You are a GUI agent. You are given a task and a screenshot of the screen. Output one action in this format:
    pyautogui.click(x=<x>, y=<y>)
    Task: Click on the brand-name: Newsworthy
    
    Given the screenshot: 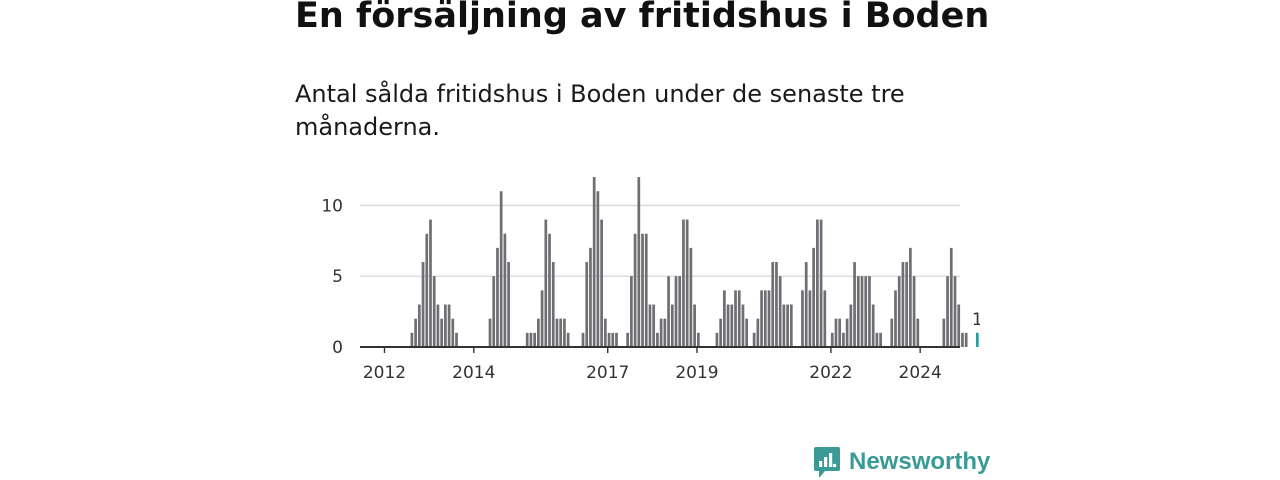 What is the action you would take?
    pyautogui.click(x=920, y=461)
    